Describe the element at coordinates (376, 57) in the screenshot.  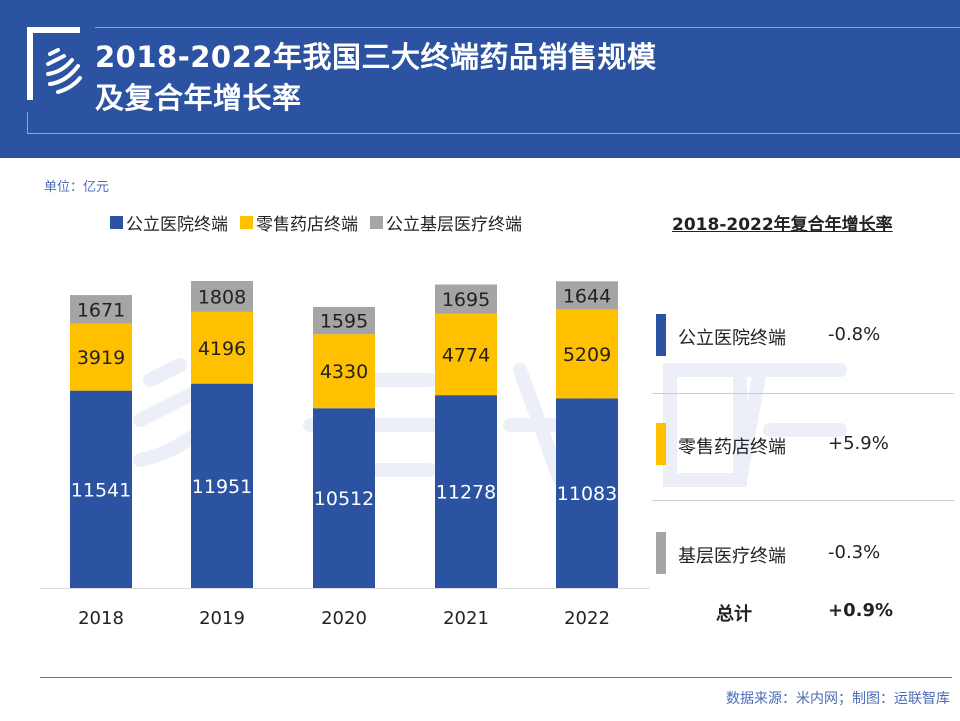
I see `page-title: 2018-2022年我国三大终端药品销售规模` at that location.